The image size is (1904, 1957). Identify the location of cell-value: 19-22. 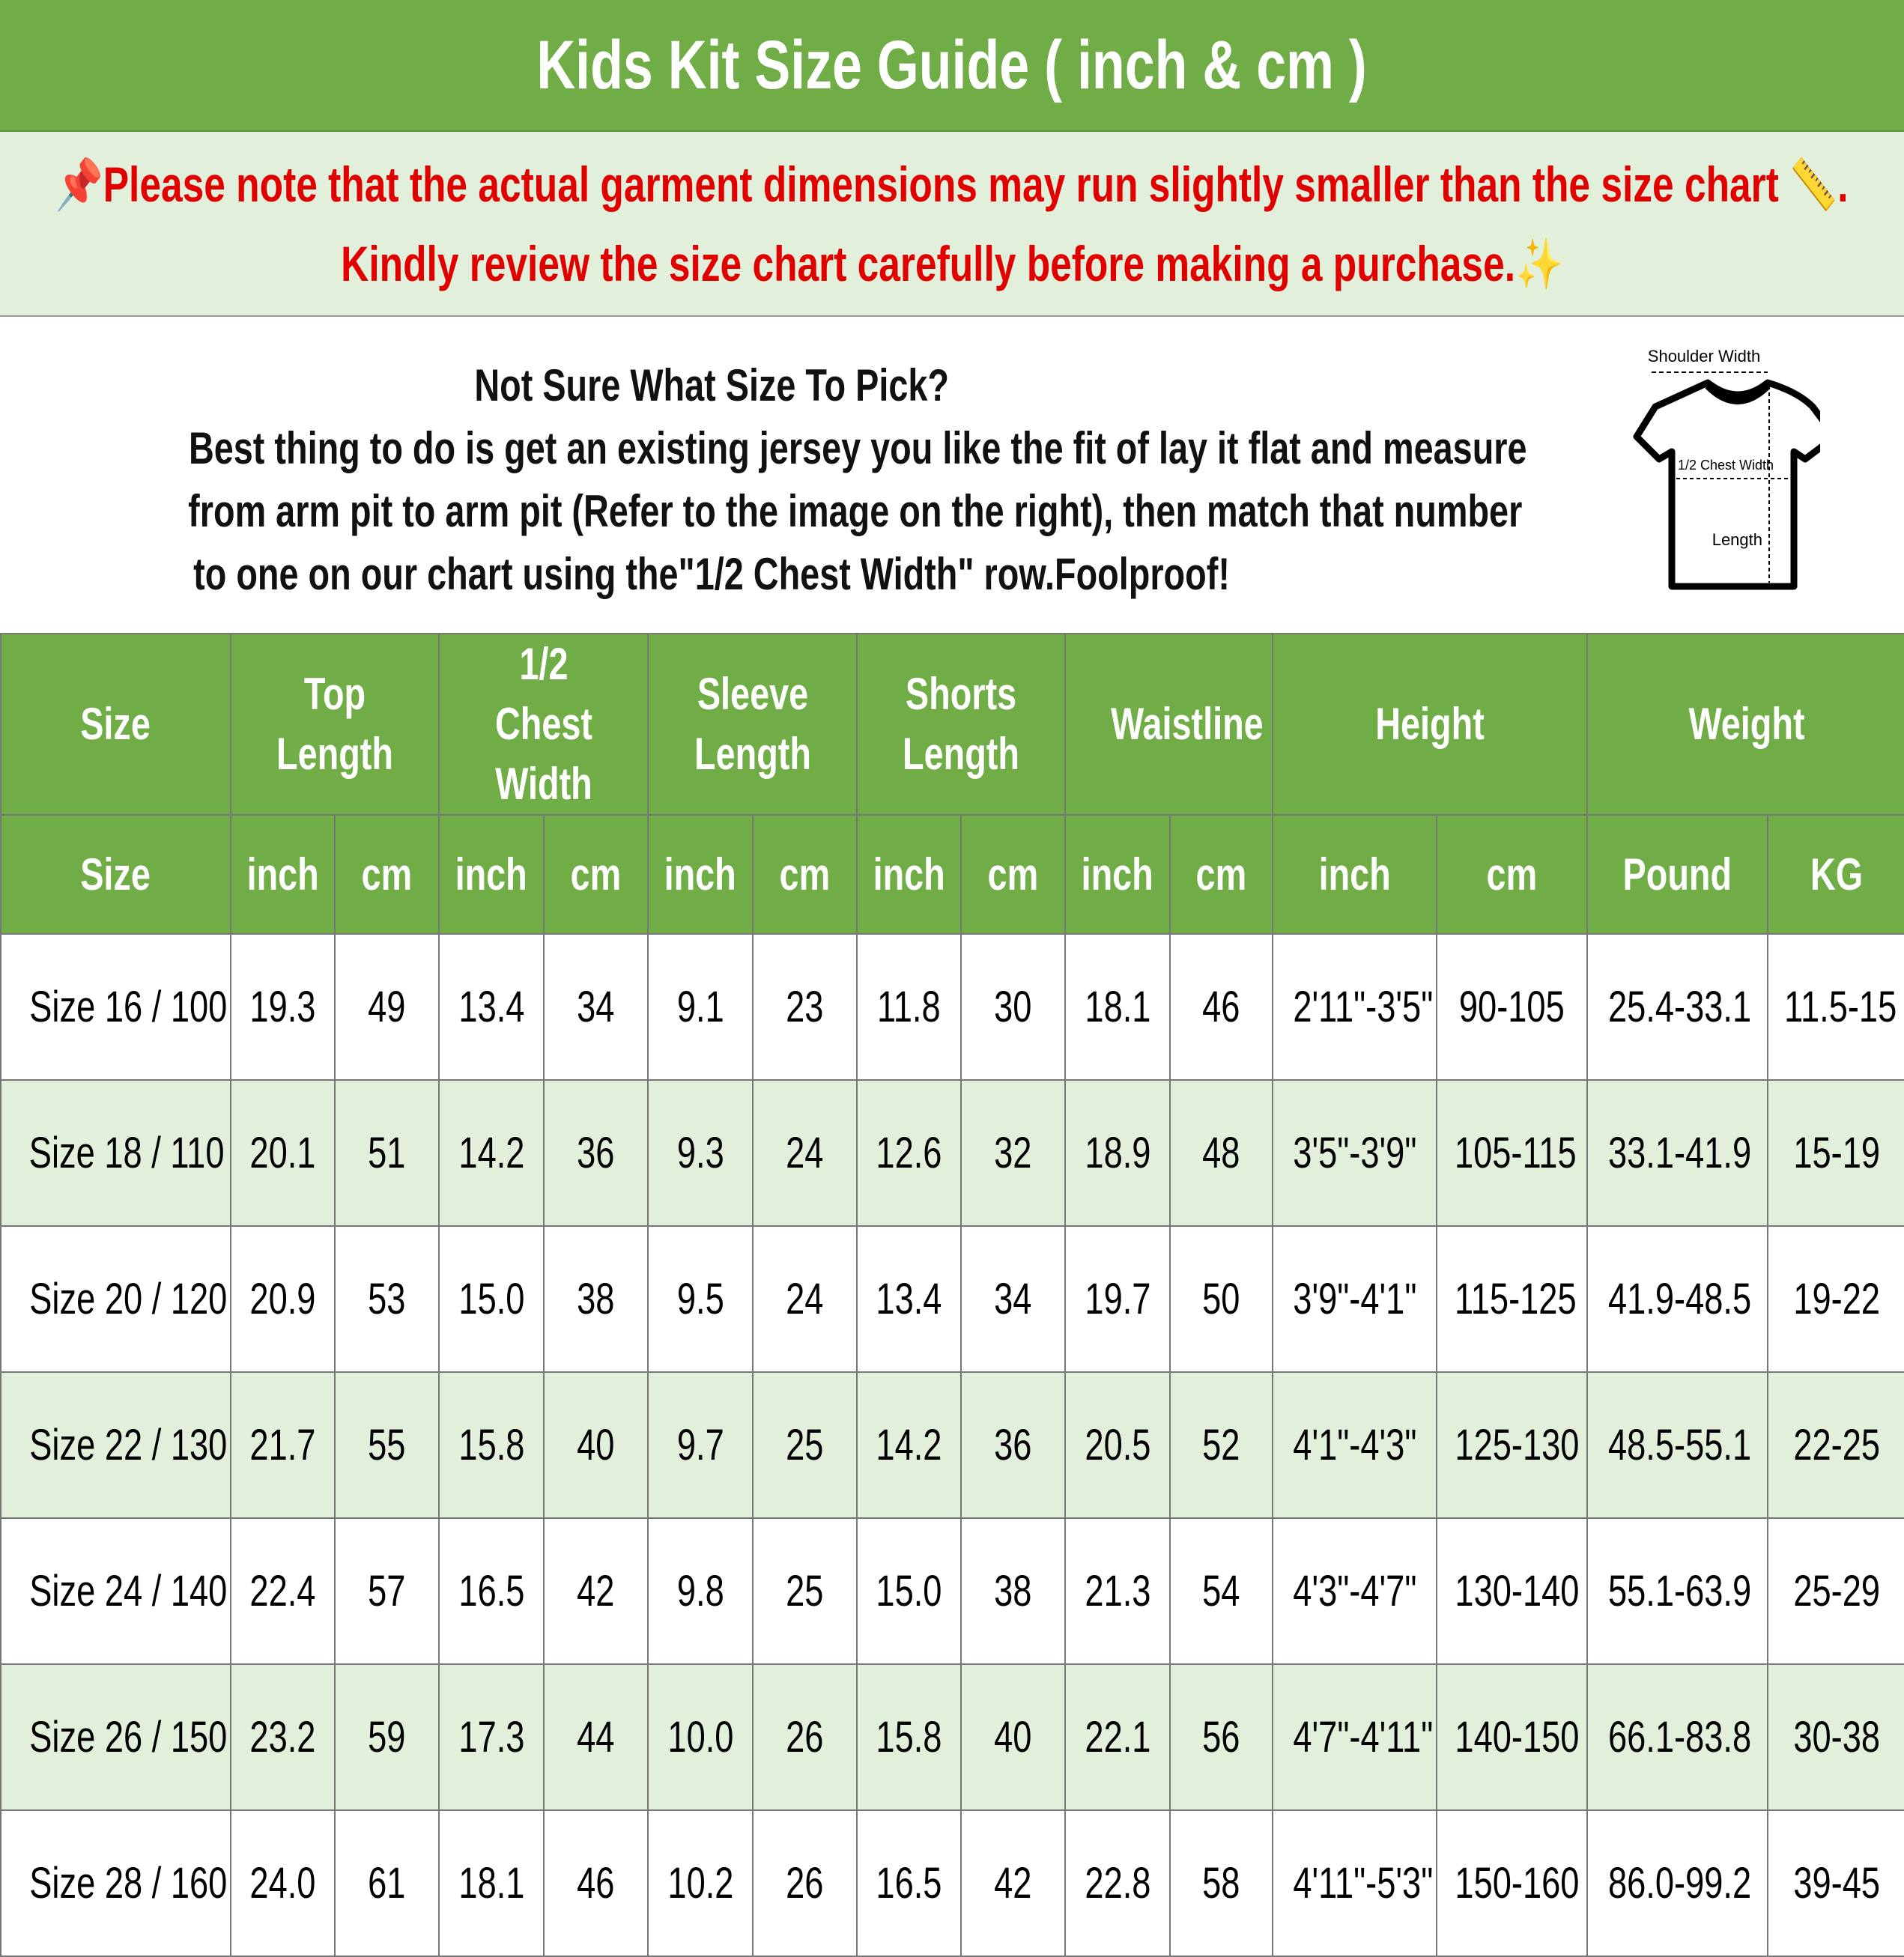
(1836, 1299).